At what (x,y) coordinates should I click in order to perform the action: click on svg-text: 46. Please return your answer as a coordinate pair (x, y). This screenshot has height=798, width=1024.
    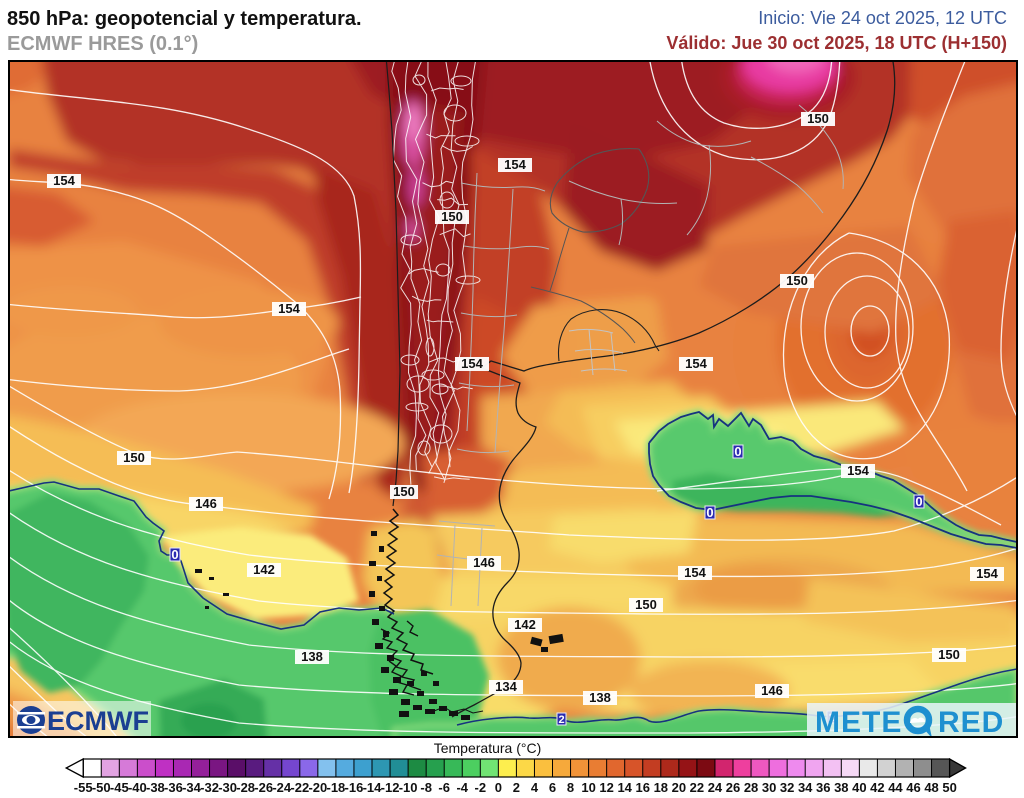
    Looking at the image, I should click on (913, 787).